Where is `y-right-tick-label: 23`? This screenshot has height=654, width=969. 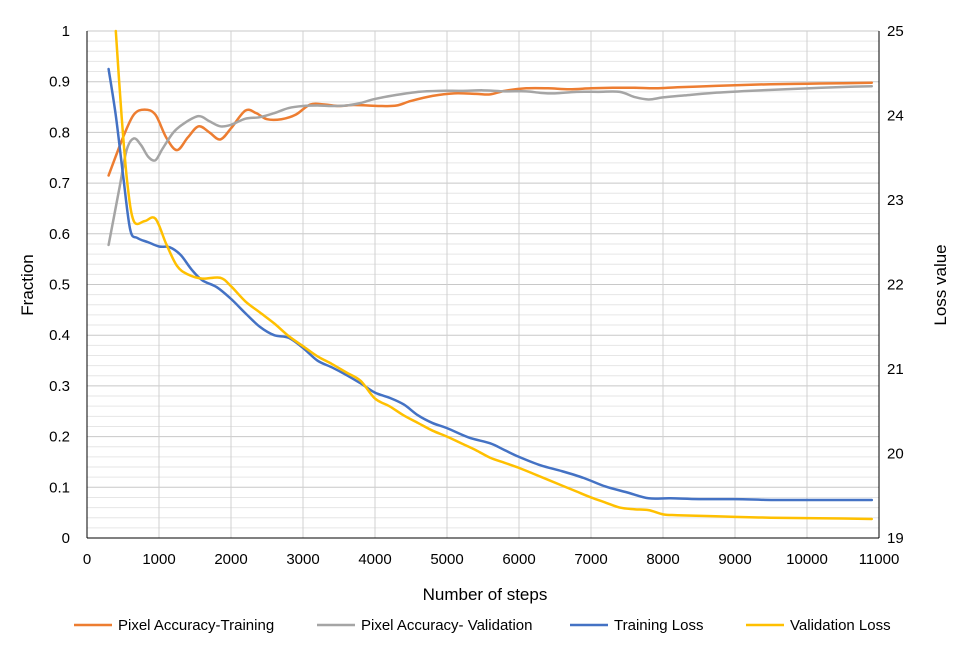 y-right-tick-label: 23 is located at coordinates (895, 200).